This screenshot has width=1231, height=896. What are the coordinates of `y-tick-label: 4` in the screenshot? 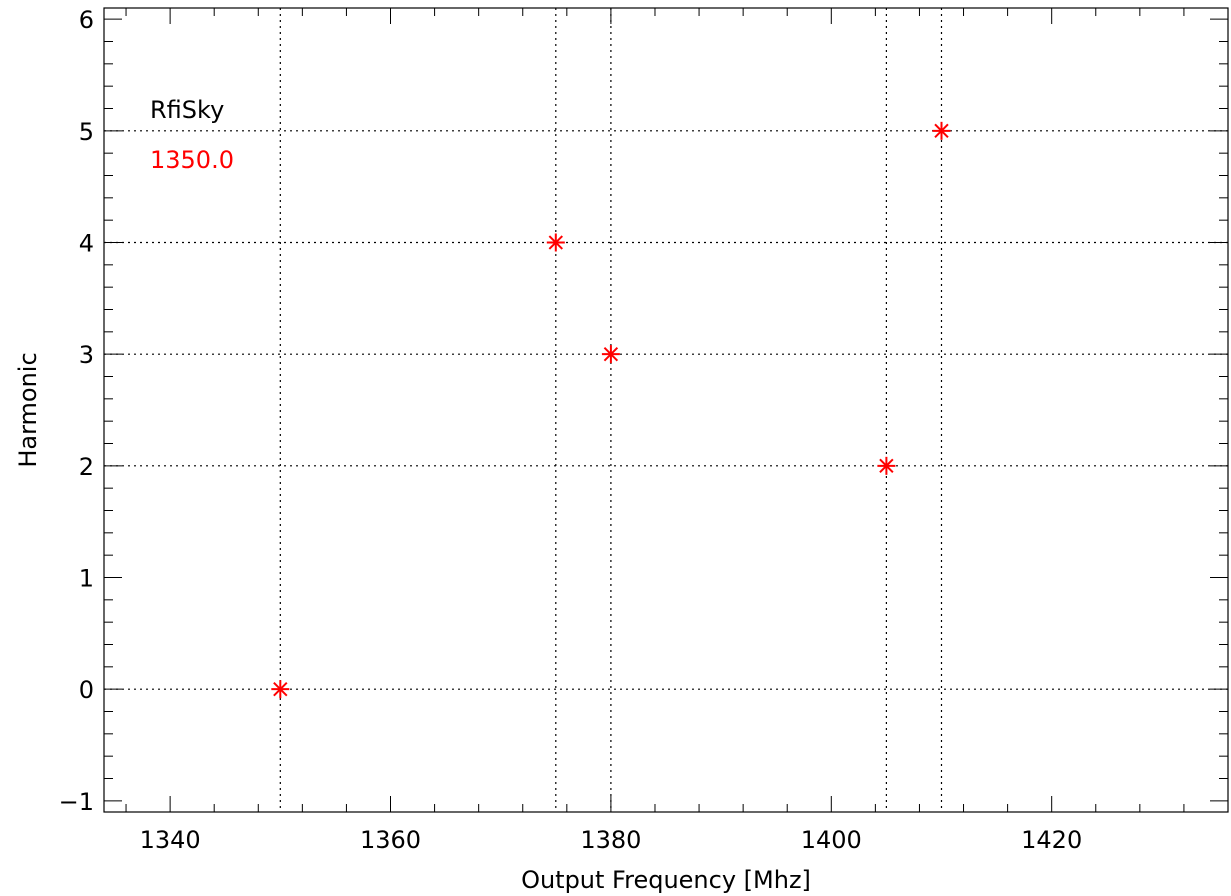 It's located at (86, 244).